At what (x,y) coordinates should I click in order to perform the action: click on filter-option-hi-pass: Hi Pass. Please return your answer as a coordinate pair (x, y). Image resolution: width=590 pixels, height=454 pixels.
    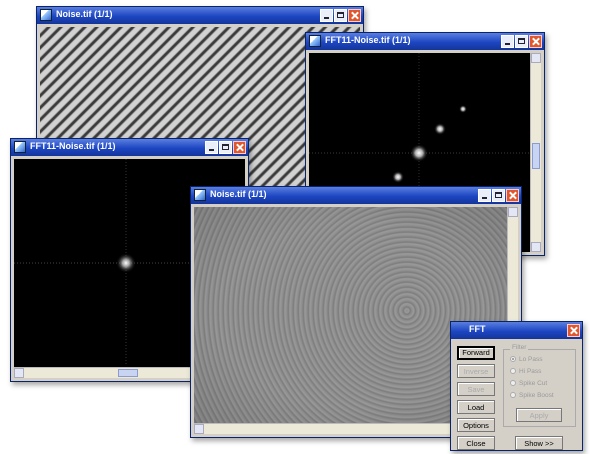
    Looking at the image, I should click on (525, 371).